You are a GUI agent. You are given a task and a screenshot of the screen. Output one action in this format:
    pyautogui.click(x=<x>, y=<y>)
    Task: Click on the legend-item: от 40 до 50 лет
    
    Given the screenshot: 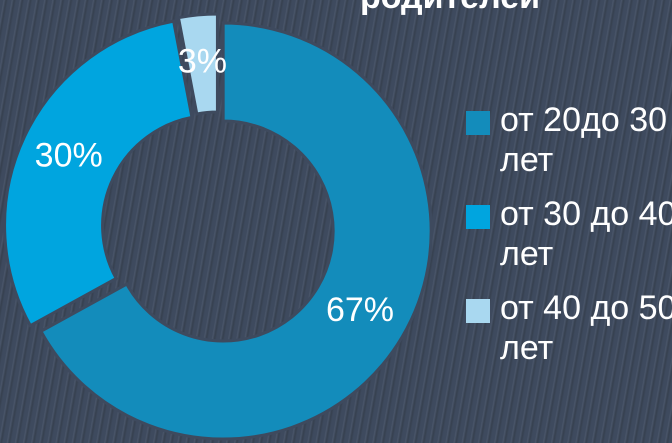 What is the action you would take?
    pyautogui.click(x=569, y=328)
    